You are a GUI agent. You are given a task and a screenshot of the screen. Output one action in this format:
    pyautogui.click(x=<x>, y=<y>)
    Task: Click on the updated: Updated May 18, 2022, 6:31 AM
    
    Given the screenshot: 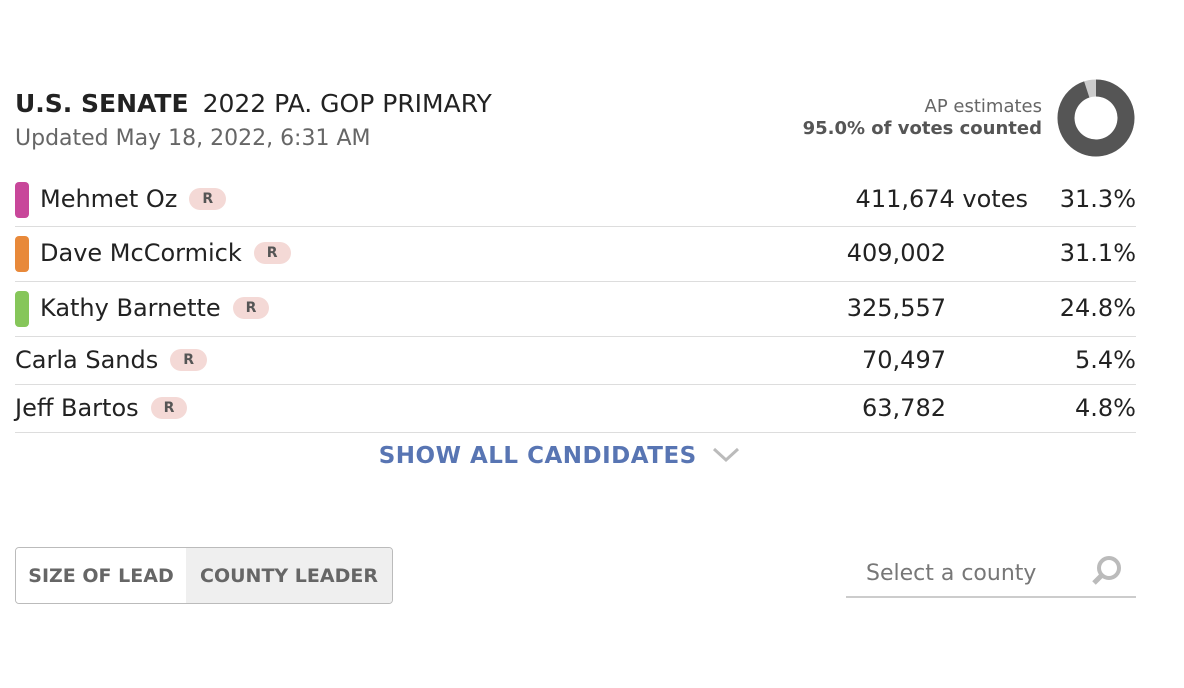 What is the action you would take?
    pyautogui.click(x=193, y=138)
    